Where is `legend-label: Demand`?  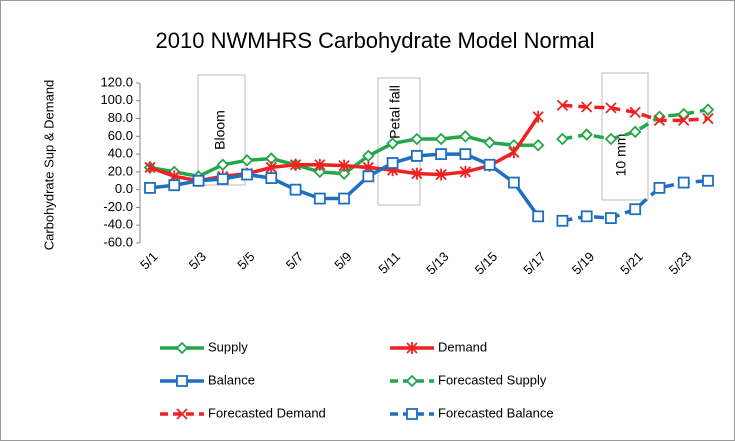 legend-label: Demand is located at coordinates (462, 346).